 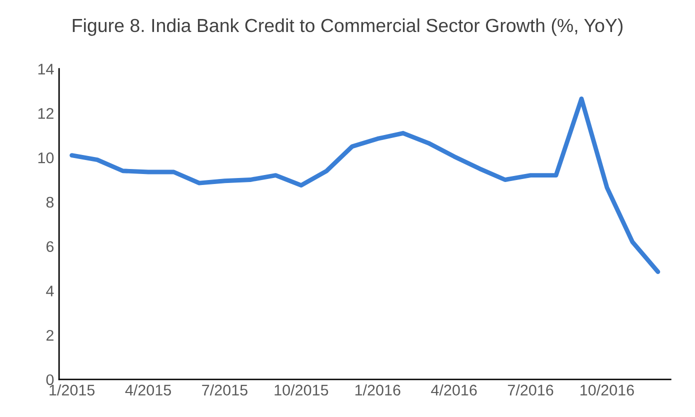 What do you see at coordinates (46, 158) in the screenshot?
I see `y-tick-label: 10` at bounding box center [46, 158].